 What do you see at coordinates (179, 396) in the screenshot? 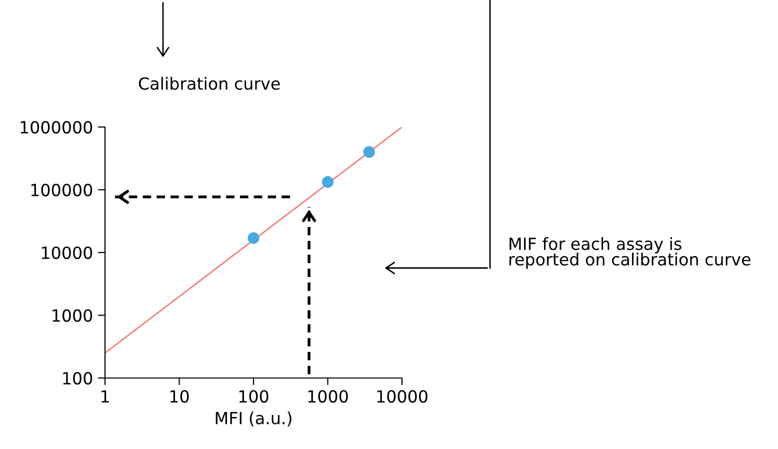
I see `x-tick-label: 10` at bounding box center [179, 396].